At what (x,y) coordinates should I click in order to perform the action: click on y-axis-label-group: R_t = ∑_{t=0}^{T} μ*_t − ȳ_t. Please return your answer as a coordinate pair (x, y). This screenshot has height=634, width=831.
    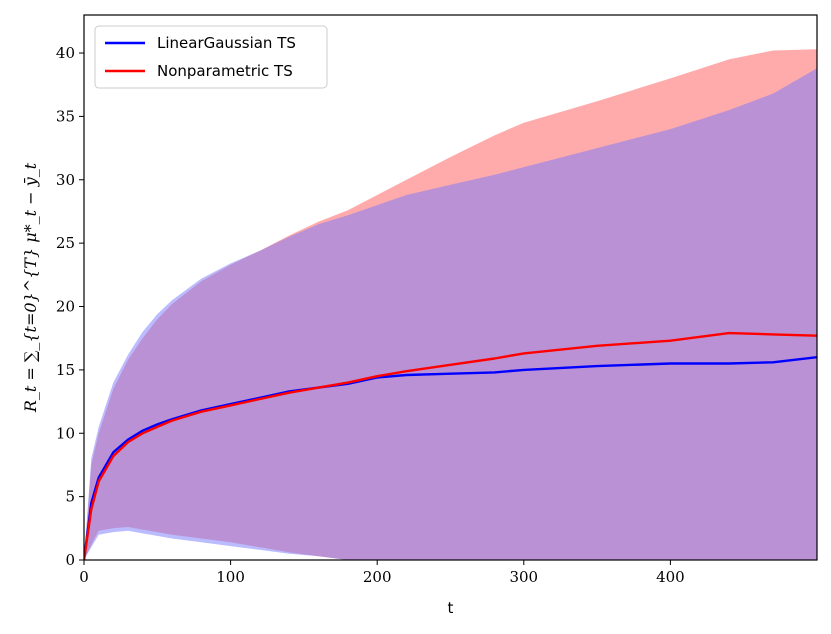
    Looking at the image, I should click on (30, 287).